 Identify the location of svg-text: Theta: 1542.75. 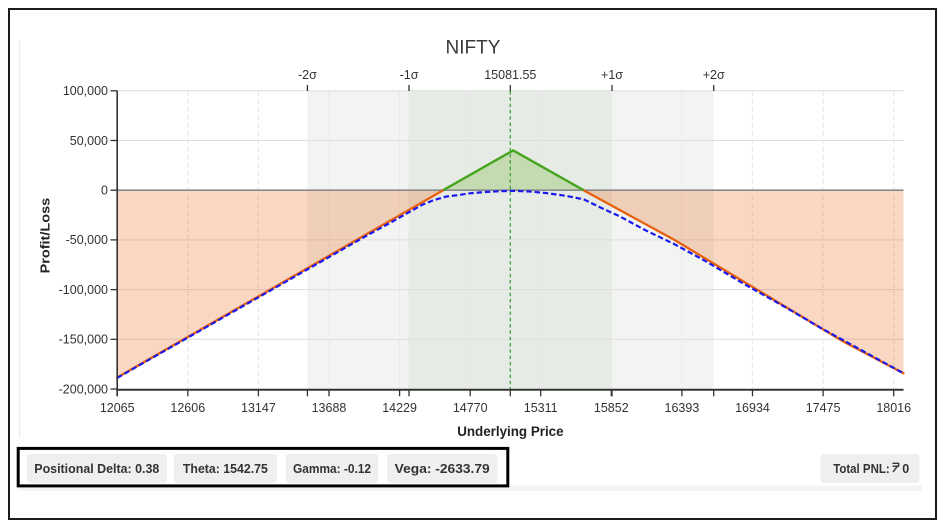
(225, 469).